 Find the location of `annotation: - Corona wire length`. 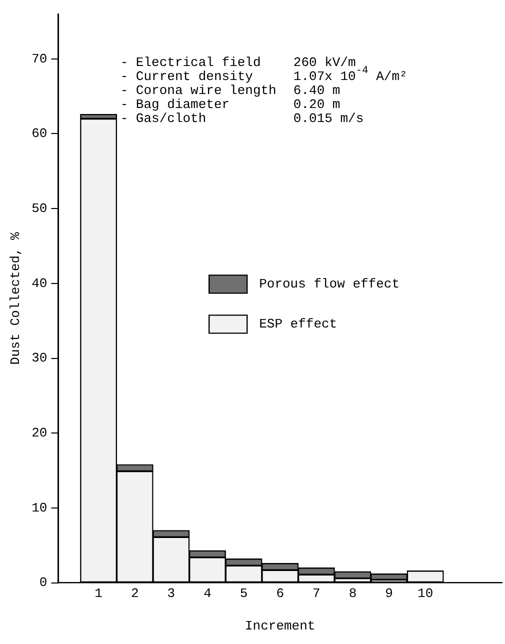

annotation: - Corona wire length is located at coordinates (198, 90).